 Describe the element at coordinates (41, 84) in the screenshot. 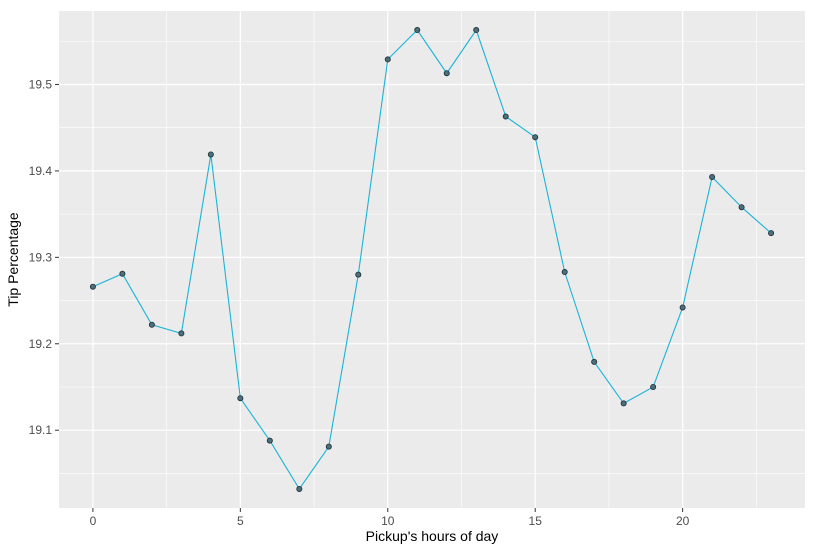

I see `y-tick-label: 19.5` at that location.